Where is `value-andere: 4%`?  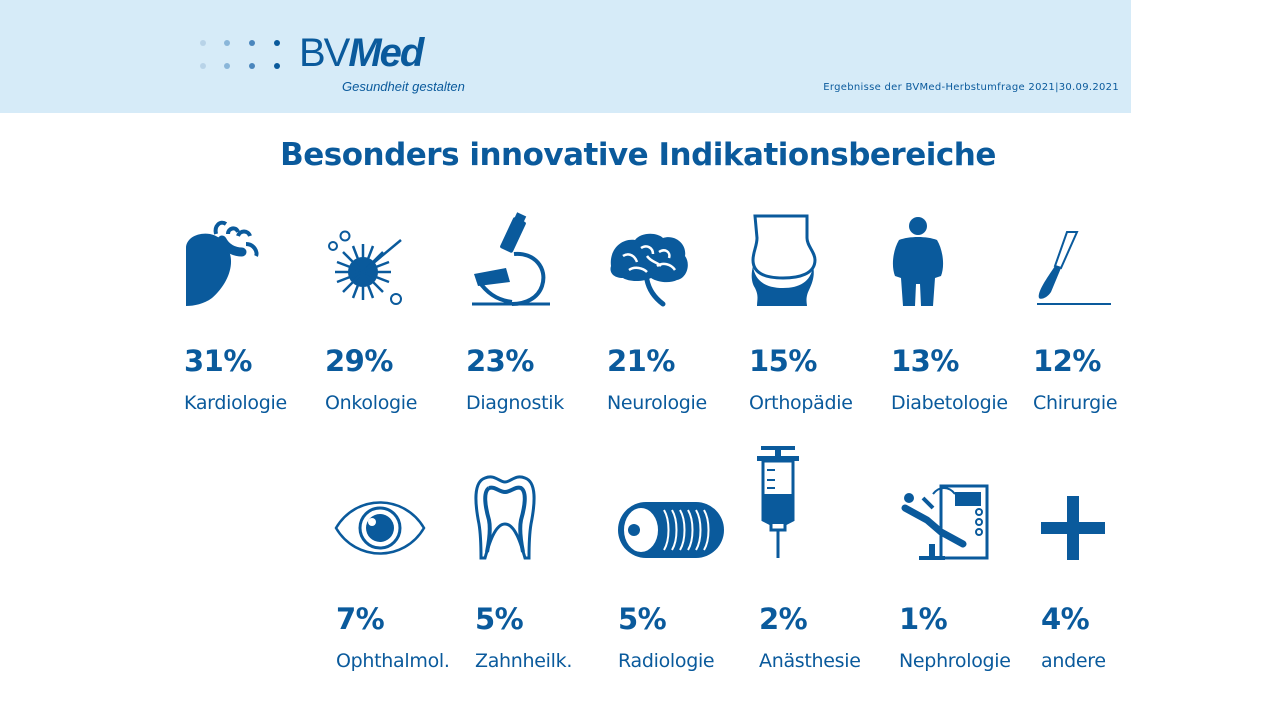 value-andere: 4% is located at coordinates (1065, 619).